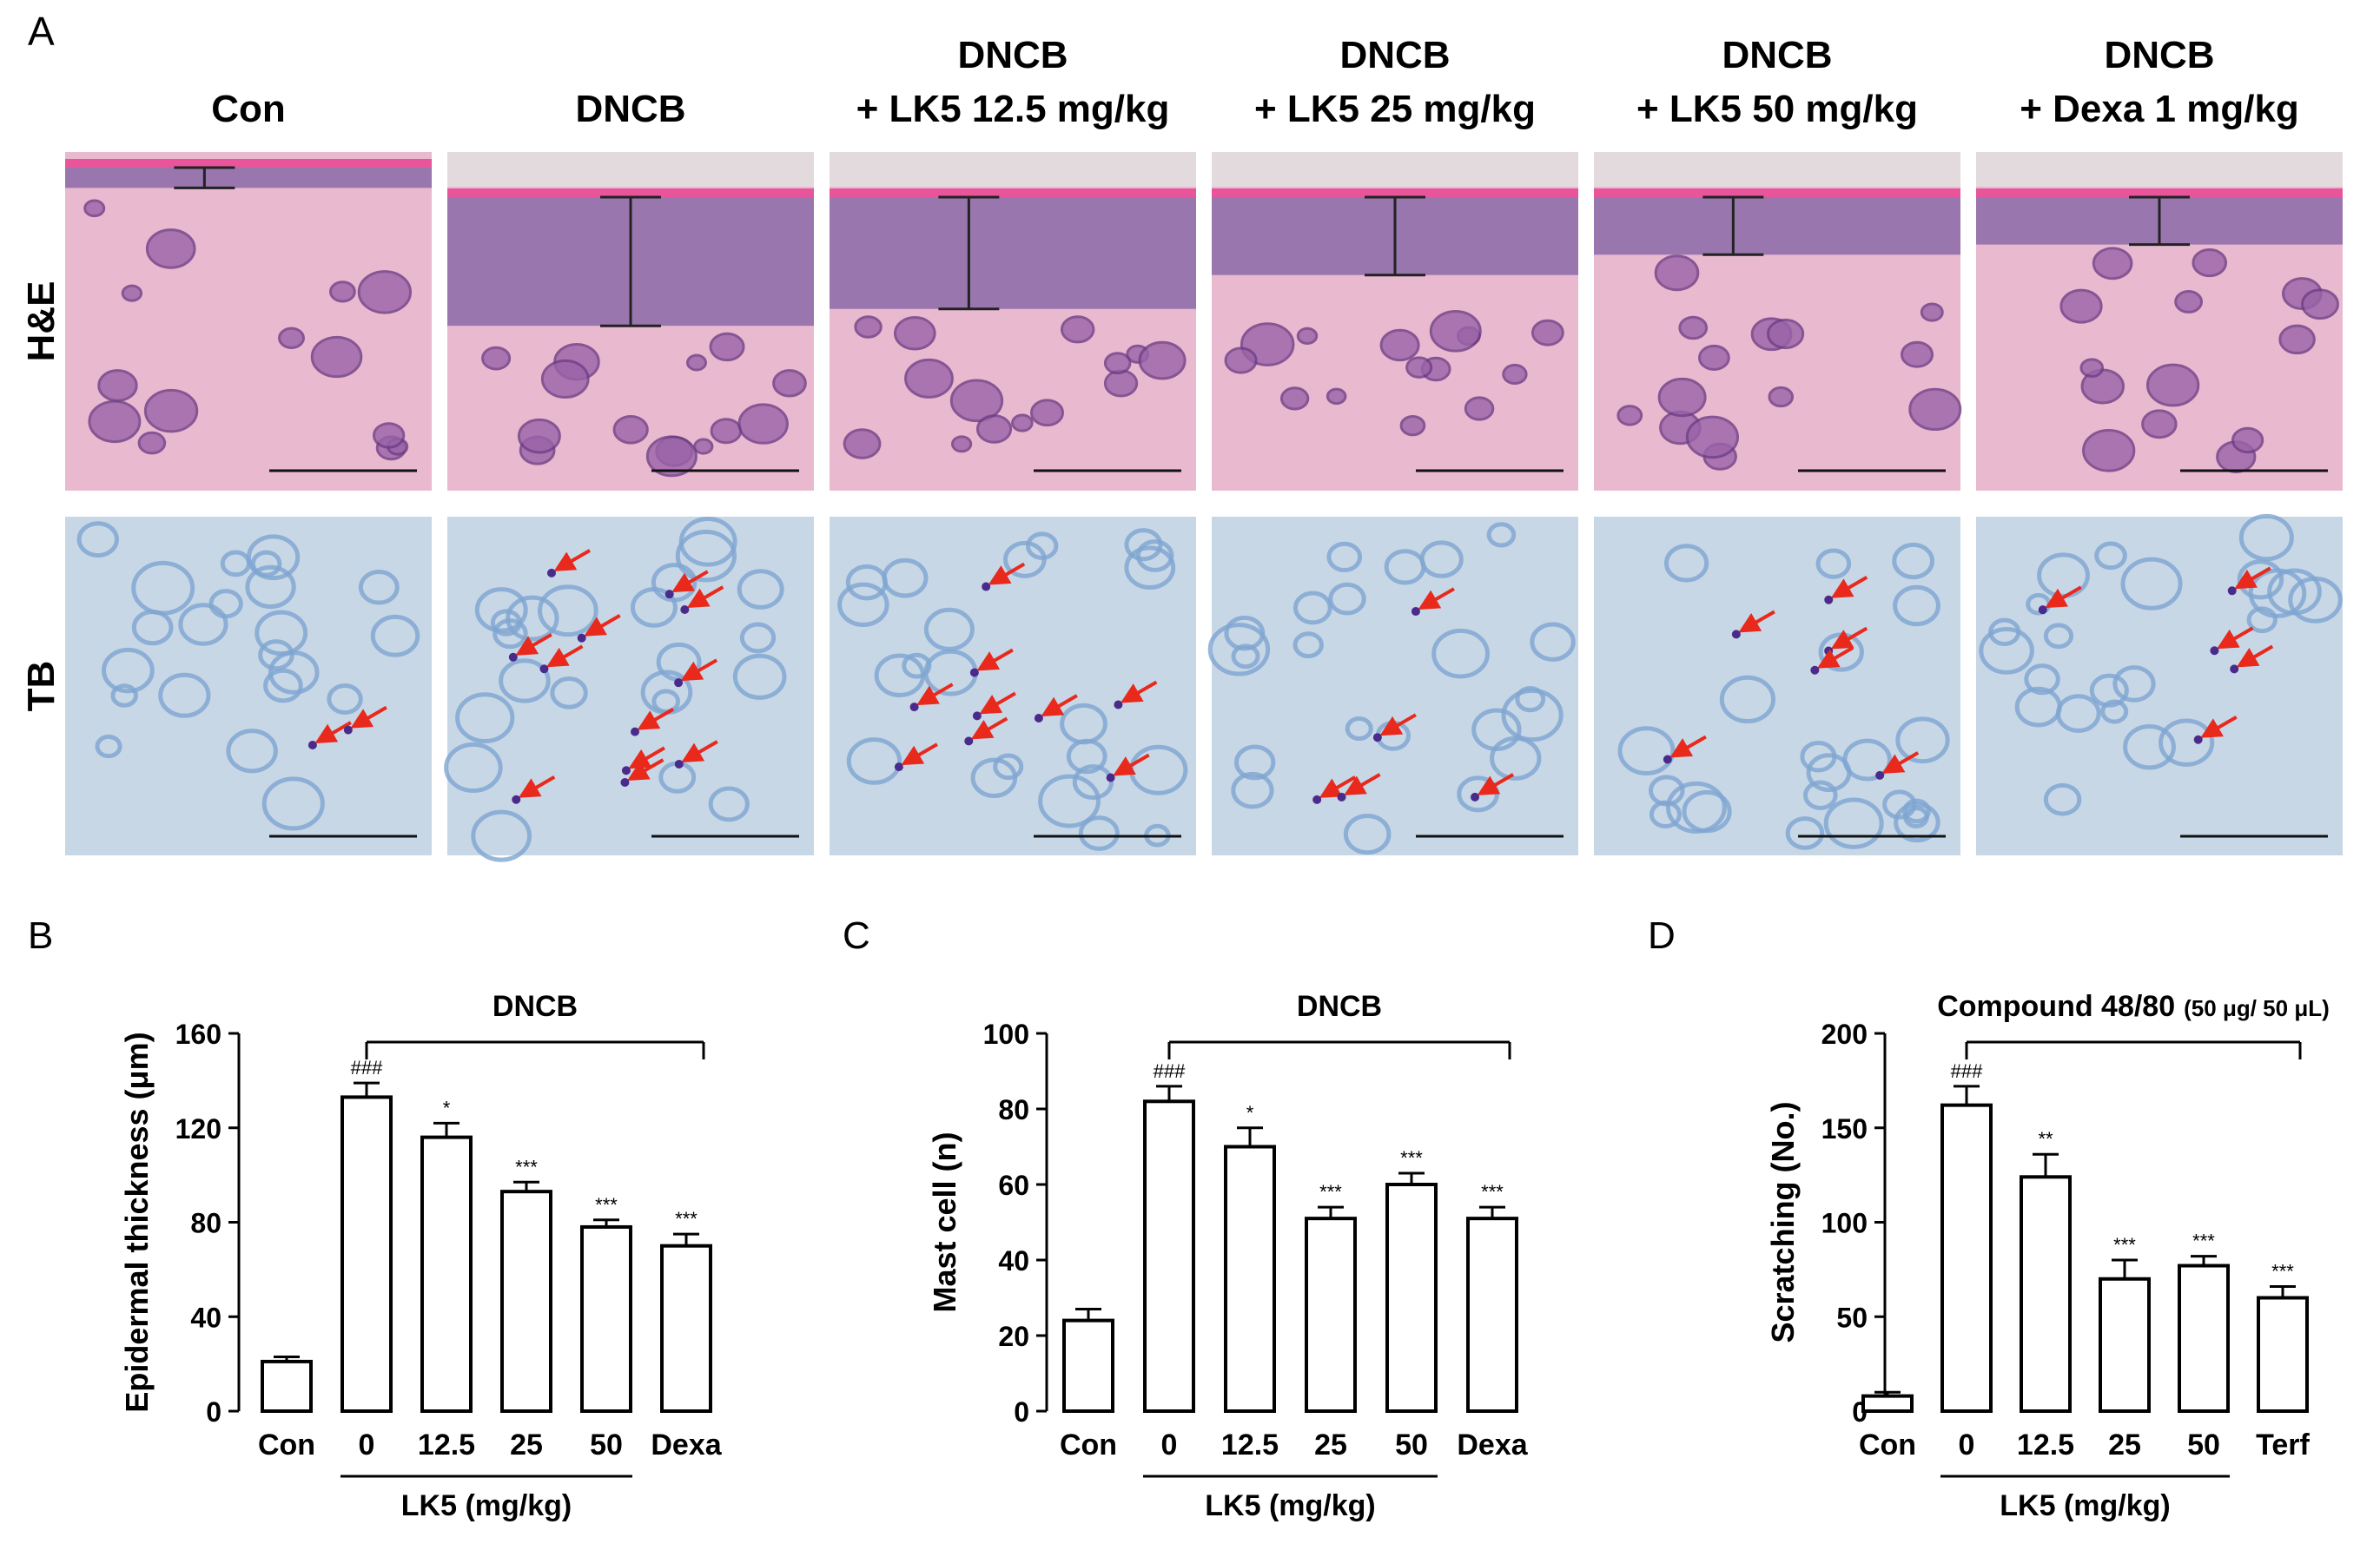 This screenshot has width=2380, height=1544. What do you see at coordinates (1395, 109) in the screenshot?
I see `column-header-line2: + LK5 25 mg/kg` at bounding box center [1395, 109].